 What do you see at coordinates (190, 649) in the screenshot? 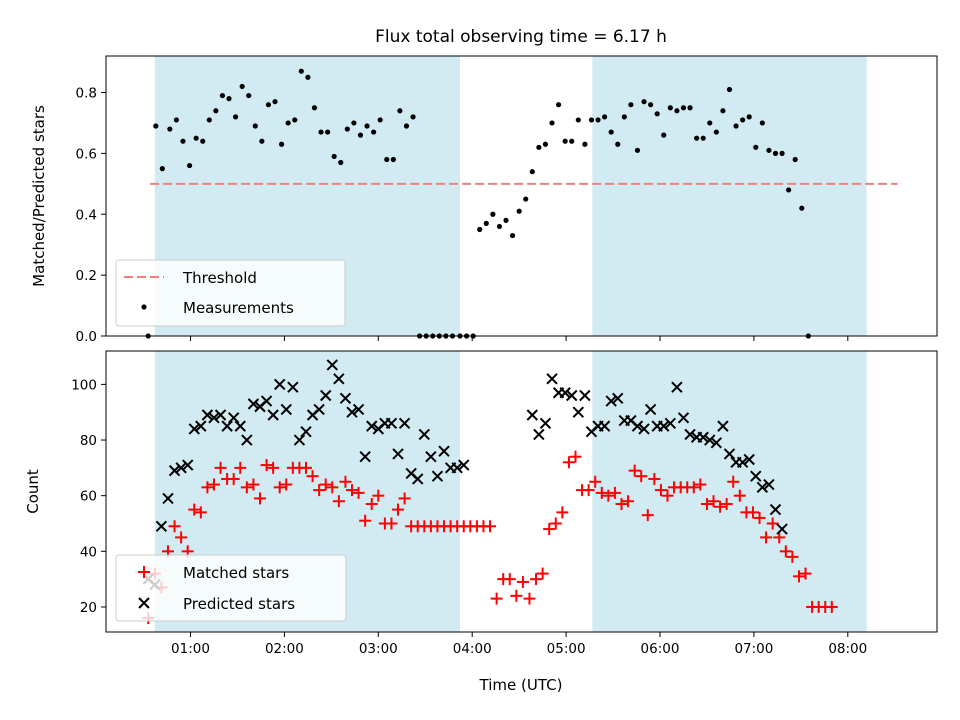
I see `x-tick-label: 01:00` at bounding box center [190, 649].